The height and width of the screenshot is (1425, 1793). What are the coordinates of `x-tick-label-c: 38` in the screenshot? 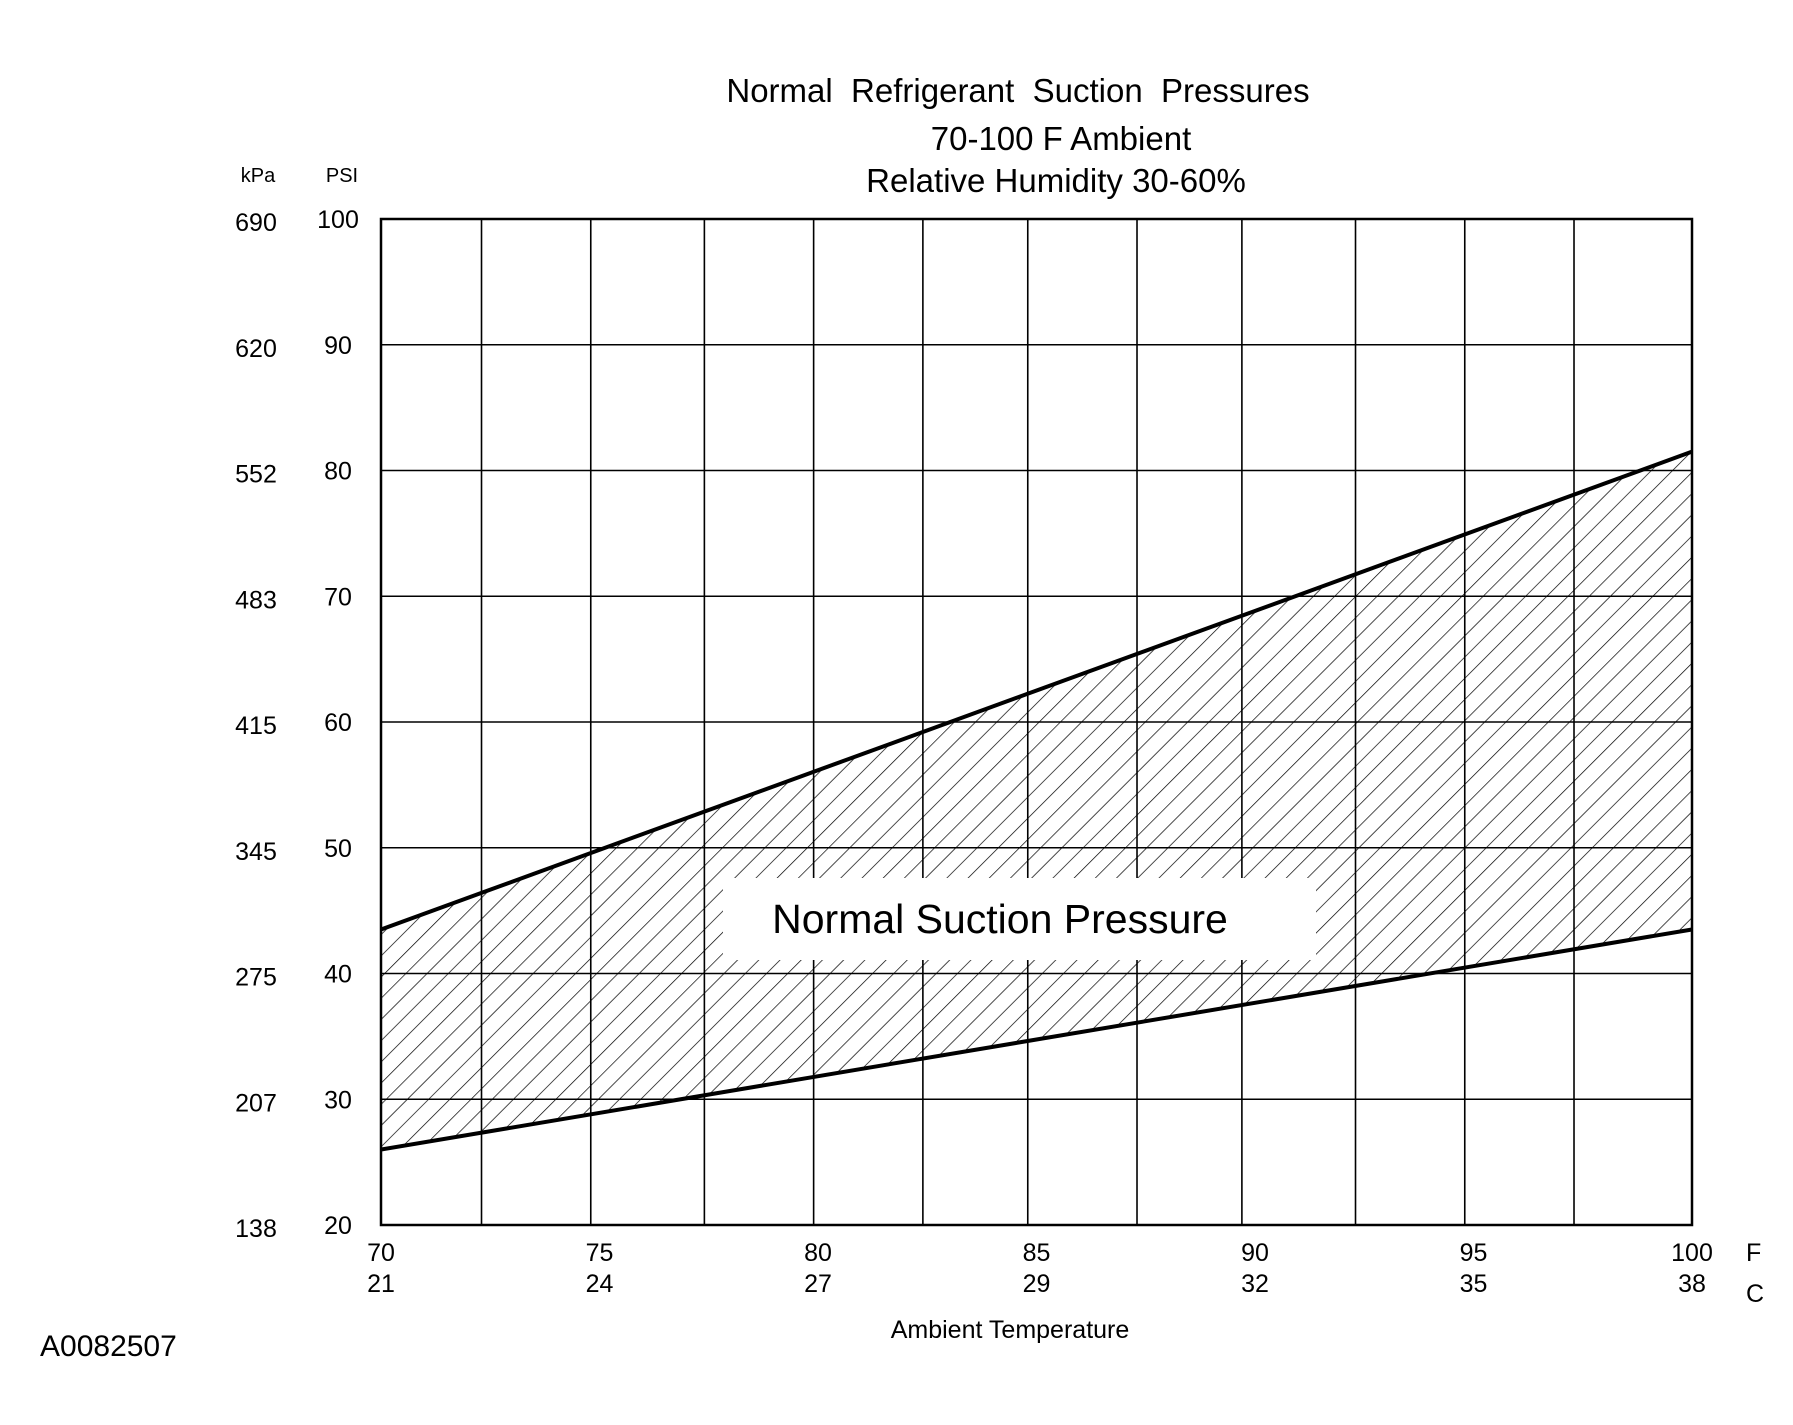 It's located at (1692, 1284).